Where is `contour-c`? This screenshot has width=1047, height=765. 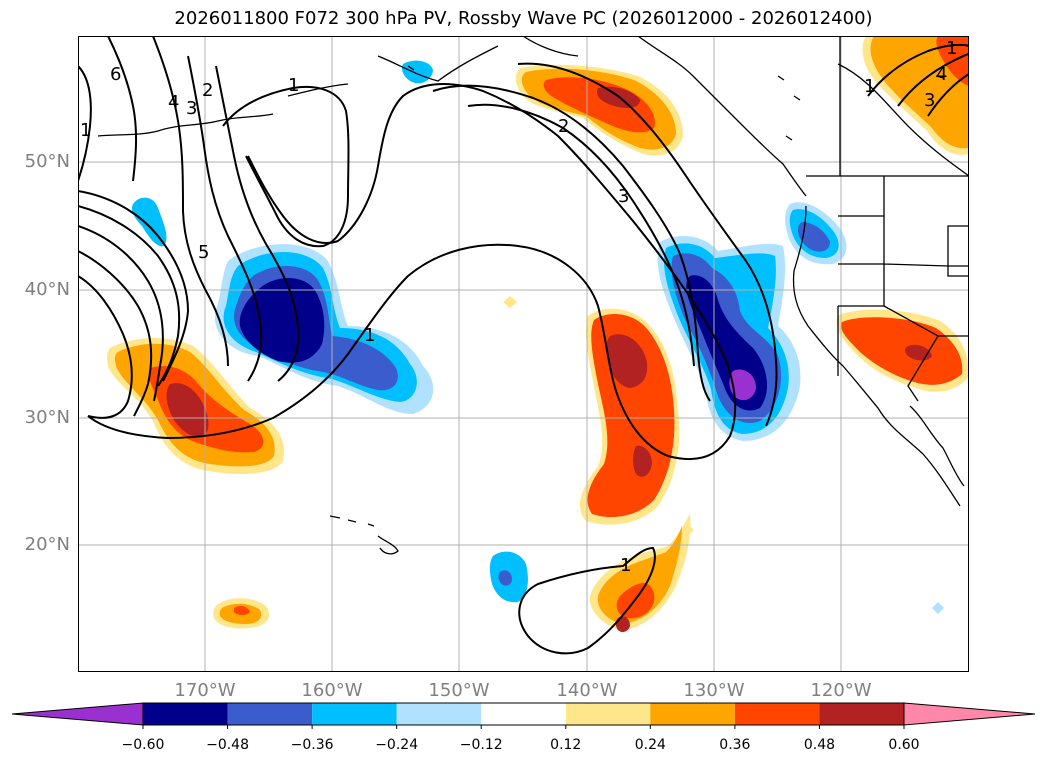 contour-c is located at coordinates (121, 313).